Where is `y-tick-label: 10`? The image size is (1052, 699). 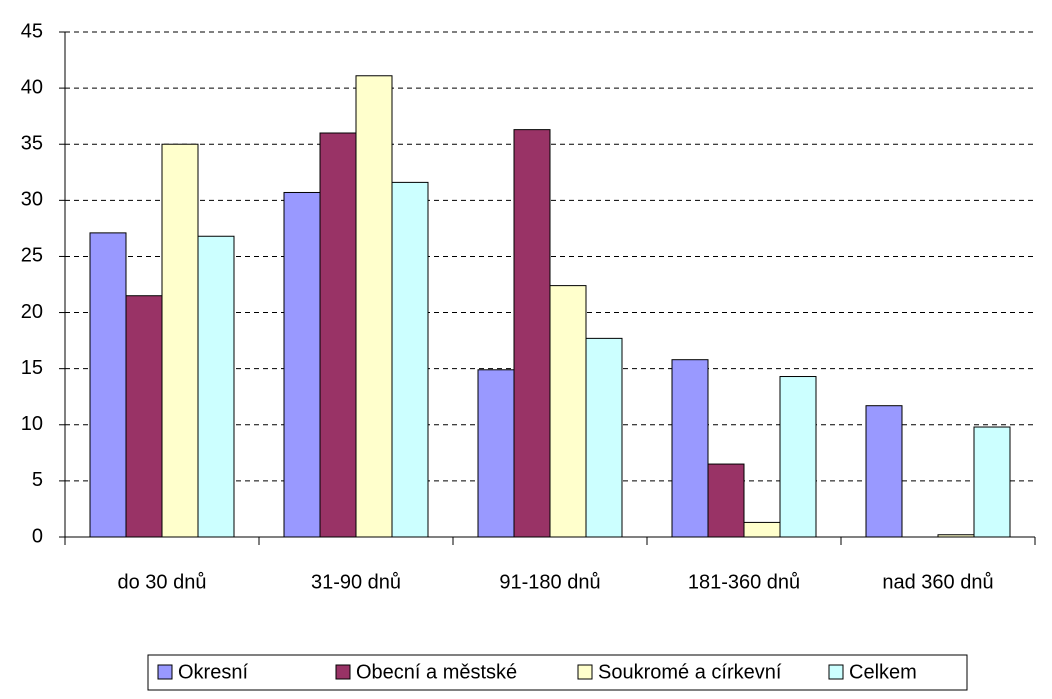
y-tick-label: 10 is located at coordinates (32, 424).